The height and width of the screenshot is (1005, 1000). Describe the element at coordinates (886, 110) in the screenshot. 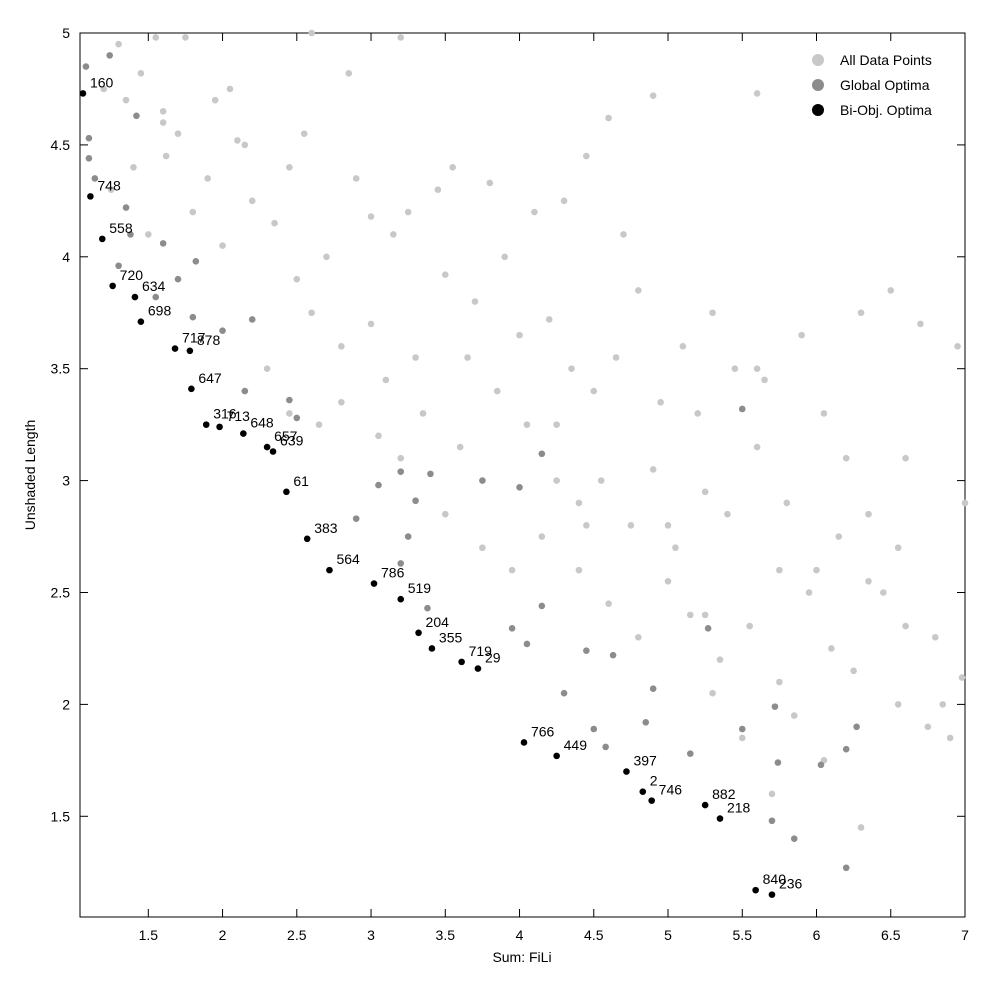

I see `legend-label: Bi-Obj. Optima` at that location.